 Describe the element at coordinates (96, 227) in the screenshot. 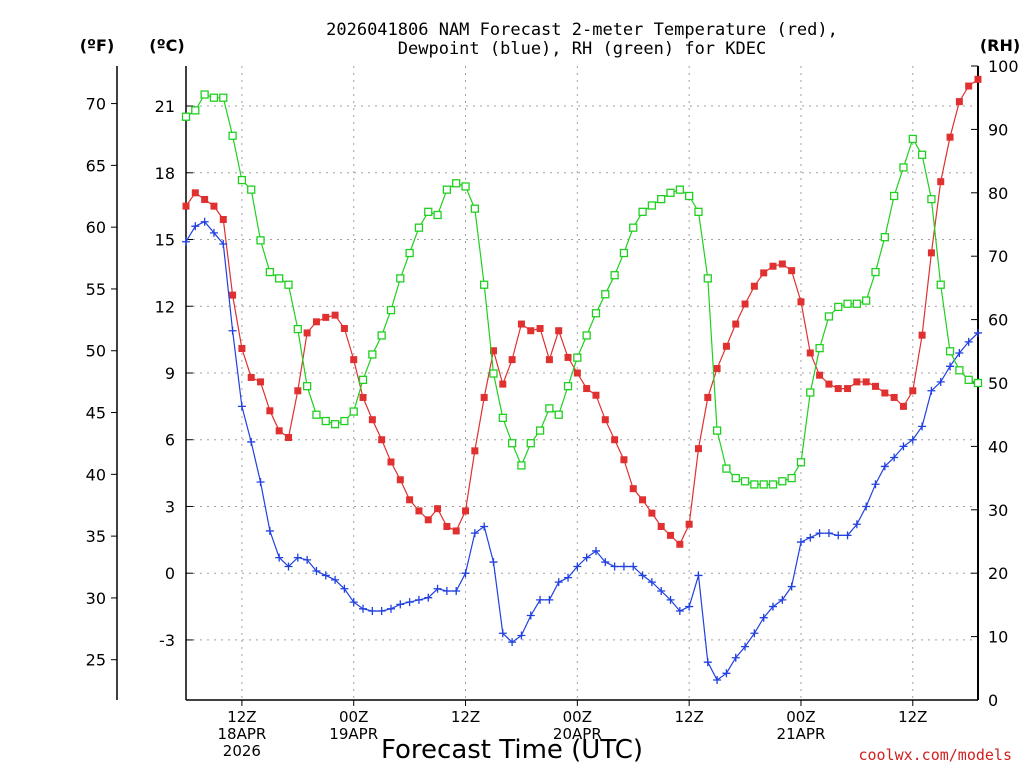

I see `fahrenheit-tick-label: 60` at that location.